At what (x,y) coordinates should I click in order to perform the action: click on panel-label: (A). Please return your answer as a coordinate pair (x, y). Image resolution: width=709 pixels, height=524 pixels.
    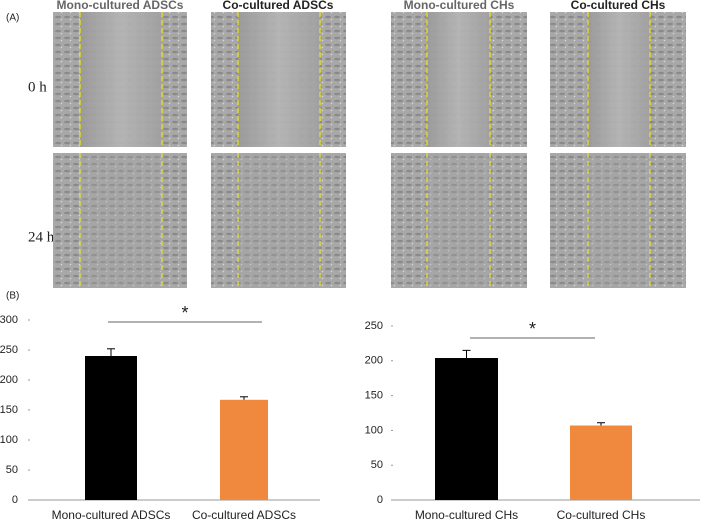
    Looking at the image, I should click on (12, 18).